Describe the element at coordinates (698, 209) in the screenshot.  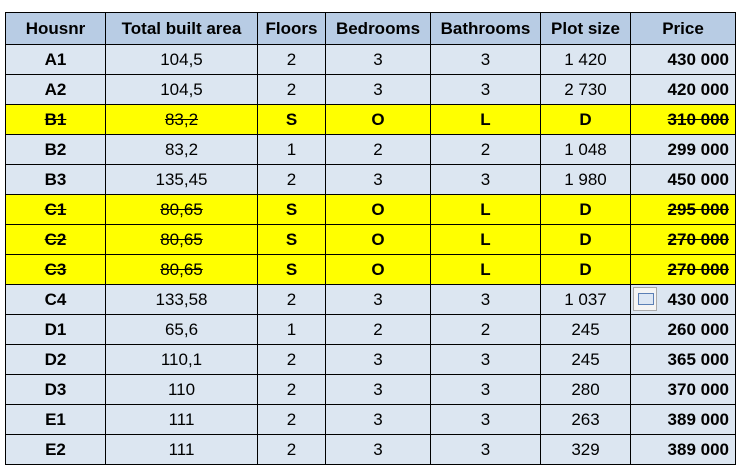
I see `cell-text: 295 000` at that location.